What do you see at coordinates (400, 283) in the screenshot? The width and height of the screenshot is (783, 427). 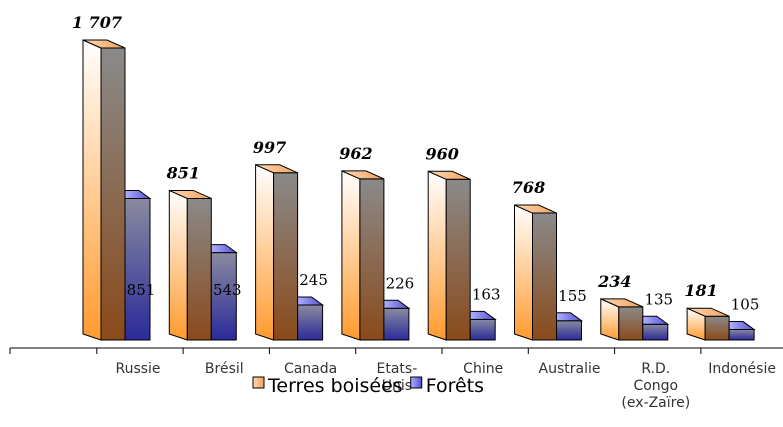 I see `value-label: 226` at bounding box center [400, 283].